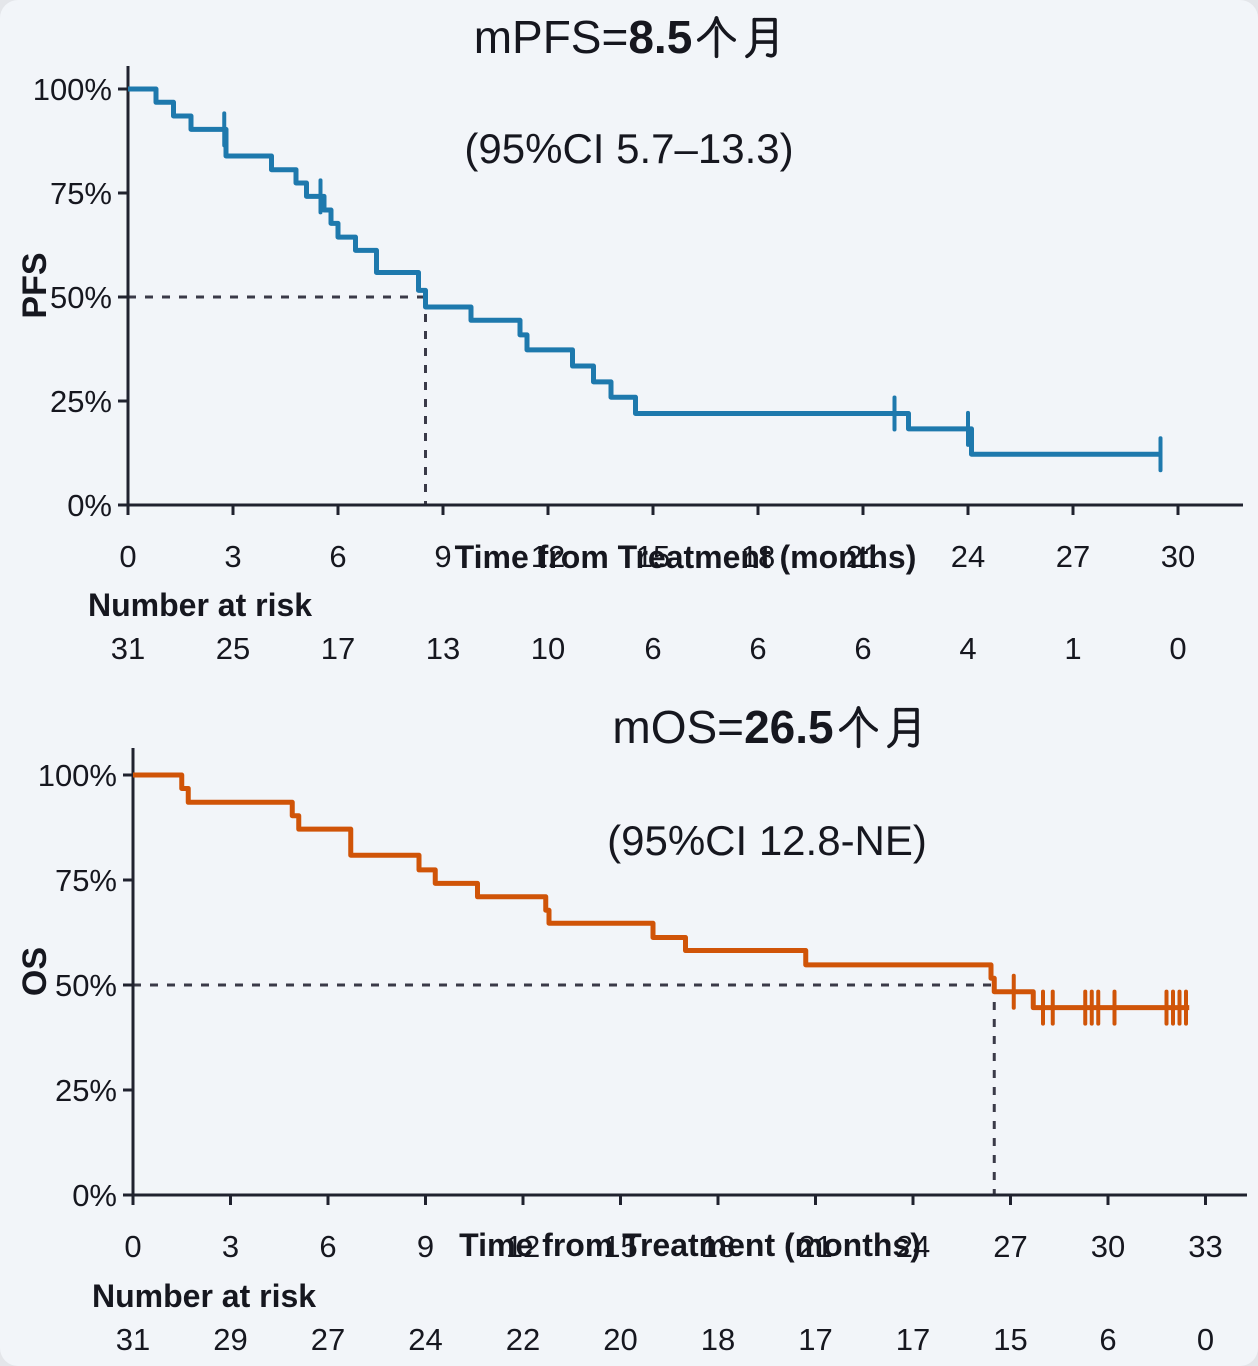 This screenshot has width=1258, height=1366. What do you see at coordinates (442, 556) in the screenshot?
I see `pfs-x-tick-label: 9` at bounding box center [442, 556].